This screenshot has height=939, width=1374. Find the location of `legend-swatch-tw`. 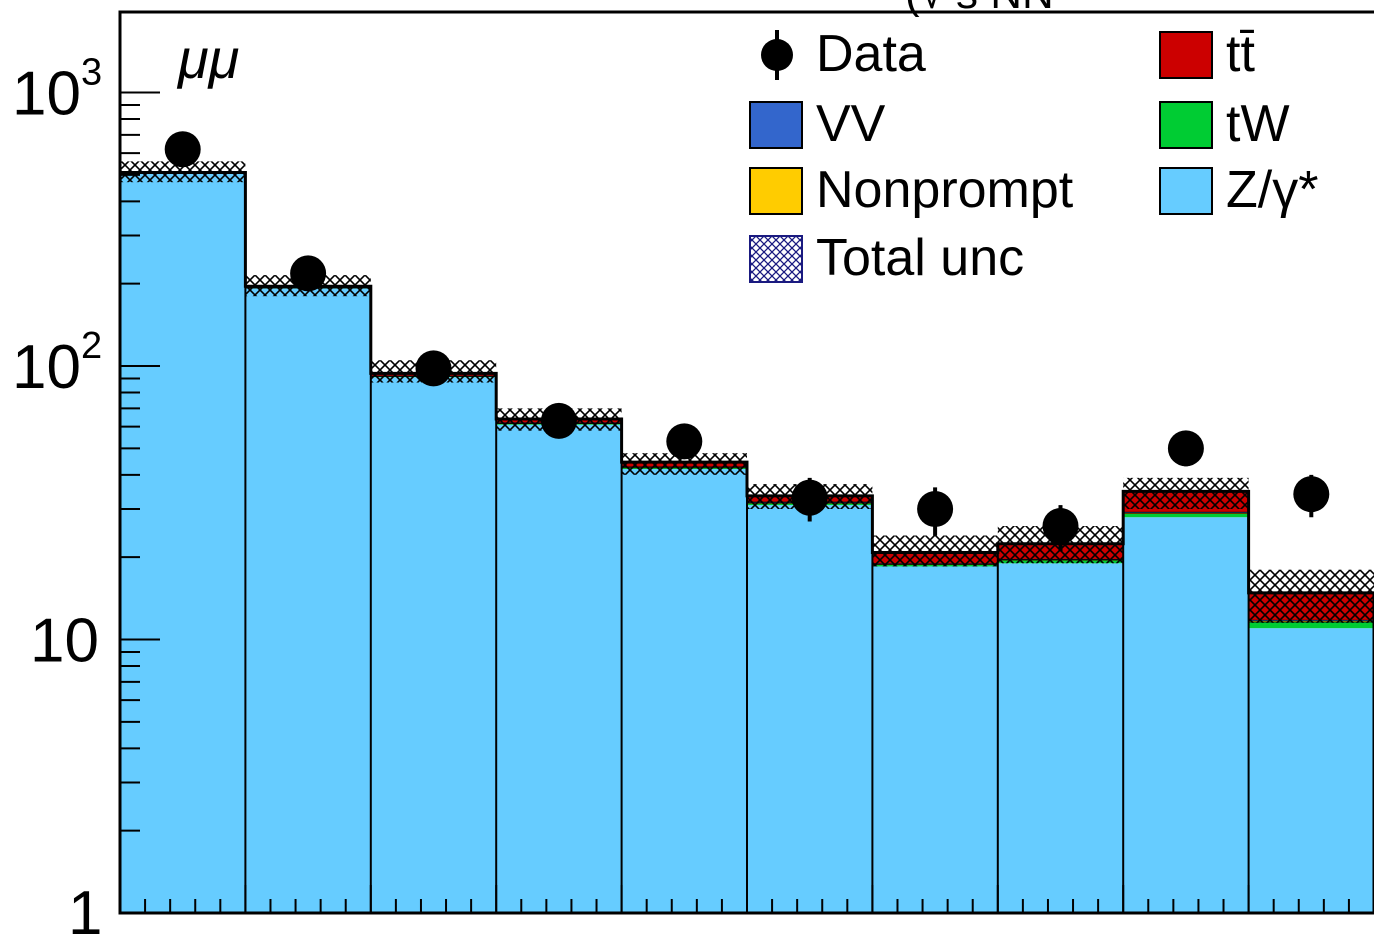

legend-swatch-tw is located at coordinates (1186, 125).